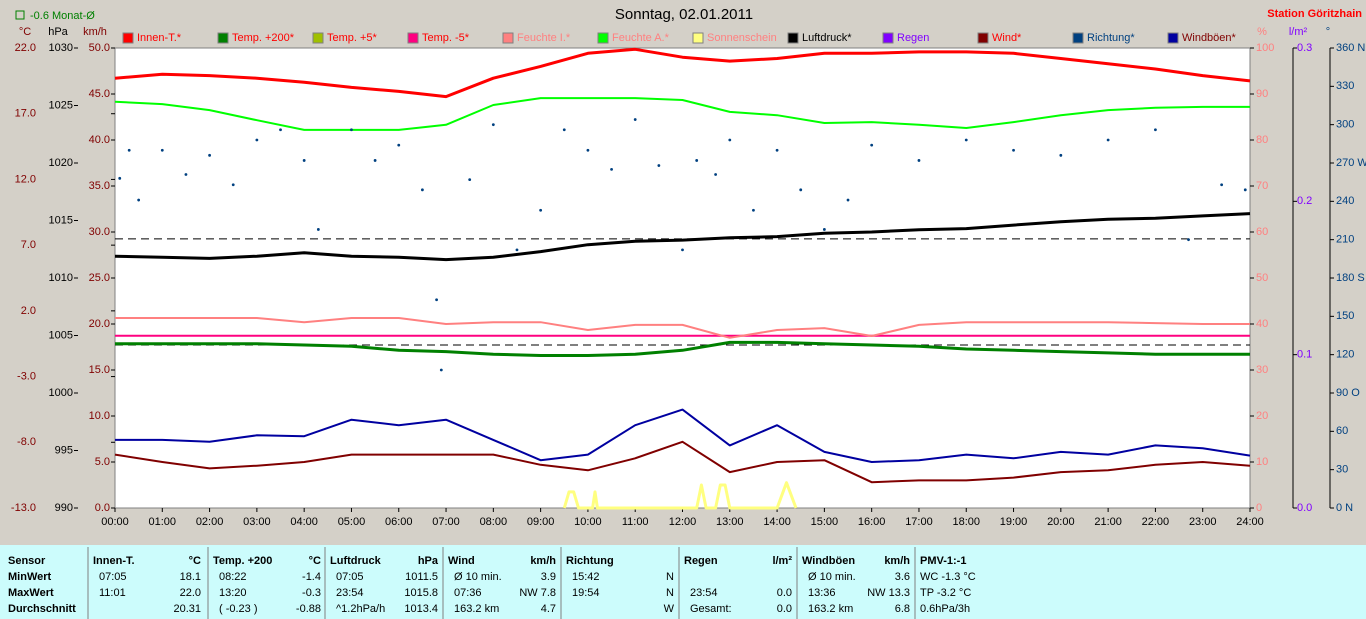 The image size is (1366, 619). I want to click on row-label: Sensor, so click(27, 561).